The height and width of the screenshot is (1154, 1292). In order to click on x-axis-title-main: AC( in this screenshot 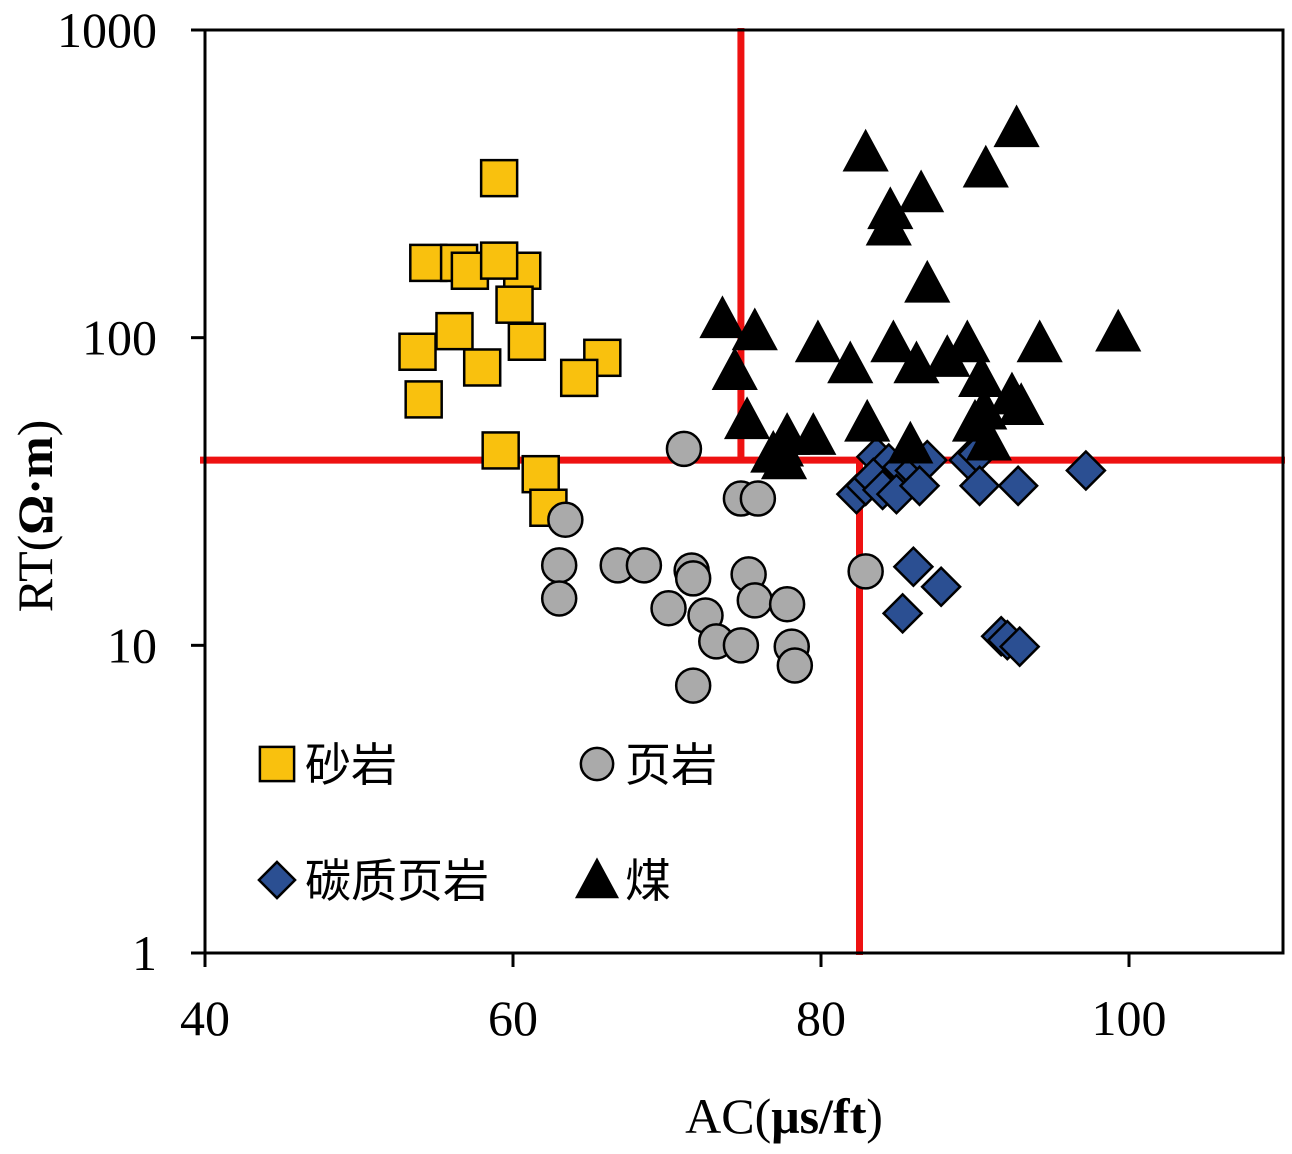, I will do `click(728, 1116)`.